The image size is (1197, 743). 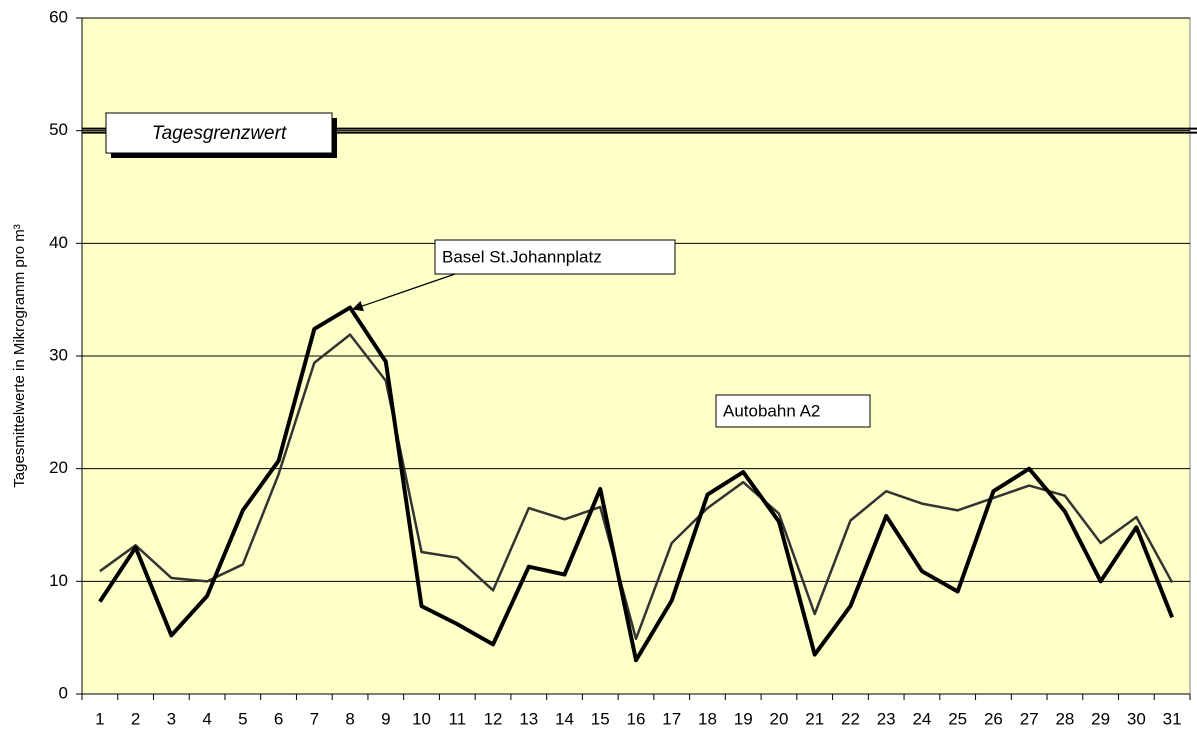 What do you see at coordinates (1100, 718) in the screenshot?
I see `x-tick-label: 29` at bounding box center [1100, 718].